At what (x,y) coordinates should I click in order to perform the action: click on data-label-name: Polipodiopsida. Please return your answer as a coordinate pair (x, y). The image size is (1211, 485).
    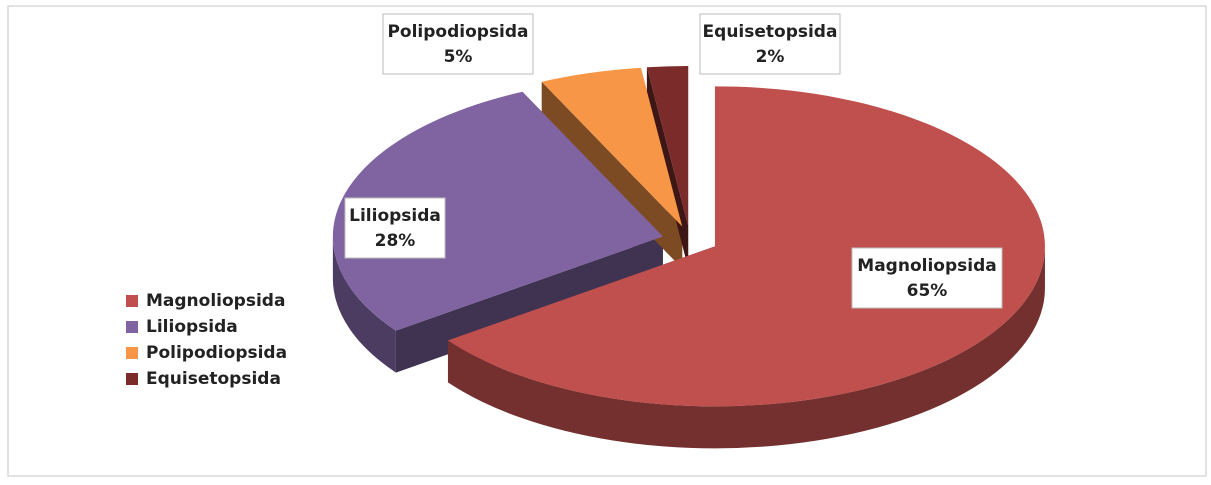
    Looking at the image, I should click on (457, 32).